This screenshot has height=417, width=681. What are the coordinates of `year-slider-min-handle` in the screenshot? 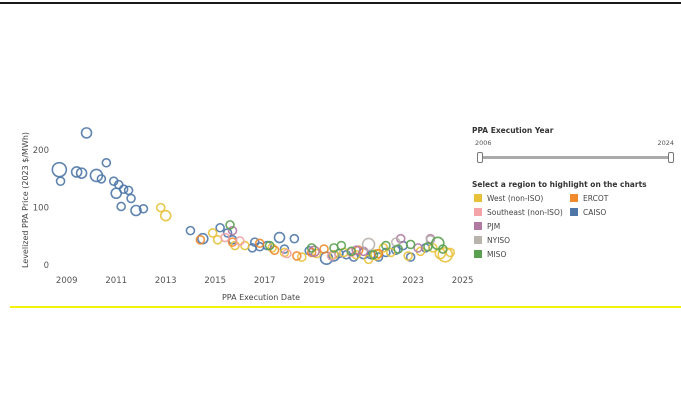 It's located at (480, 157).